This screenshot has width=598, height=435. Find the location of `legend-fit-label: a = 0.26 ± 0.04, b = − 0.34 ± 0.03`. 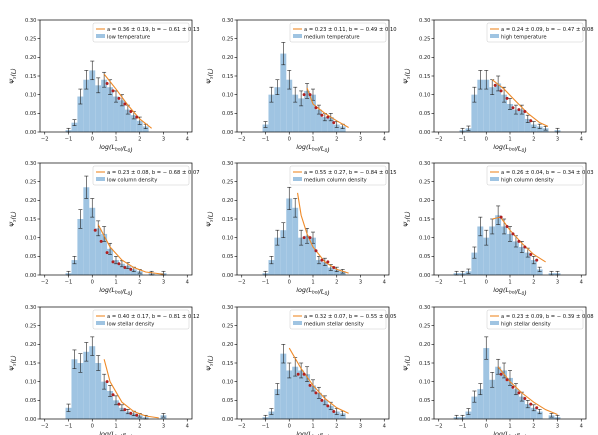

legend-fit-label: a = 0.26 ± 0.04, b = − 0.34 ± 0.03 is located at coordinates (547, 173).